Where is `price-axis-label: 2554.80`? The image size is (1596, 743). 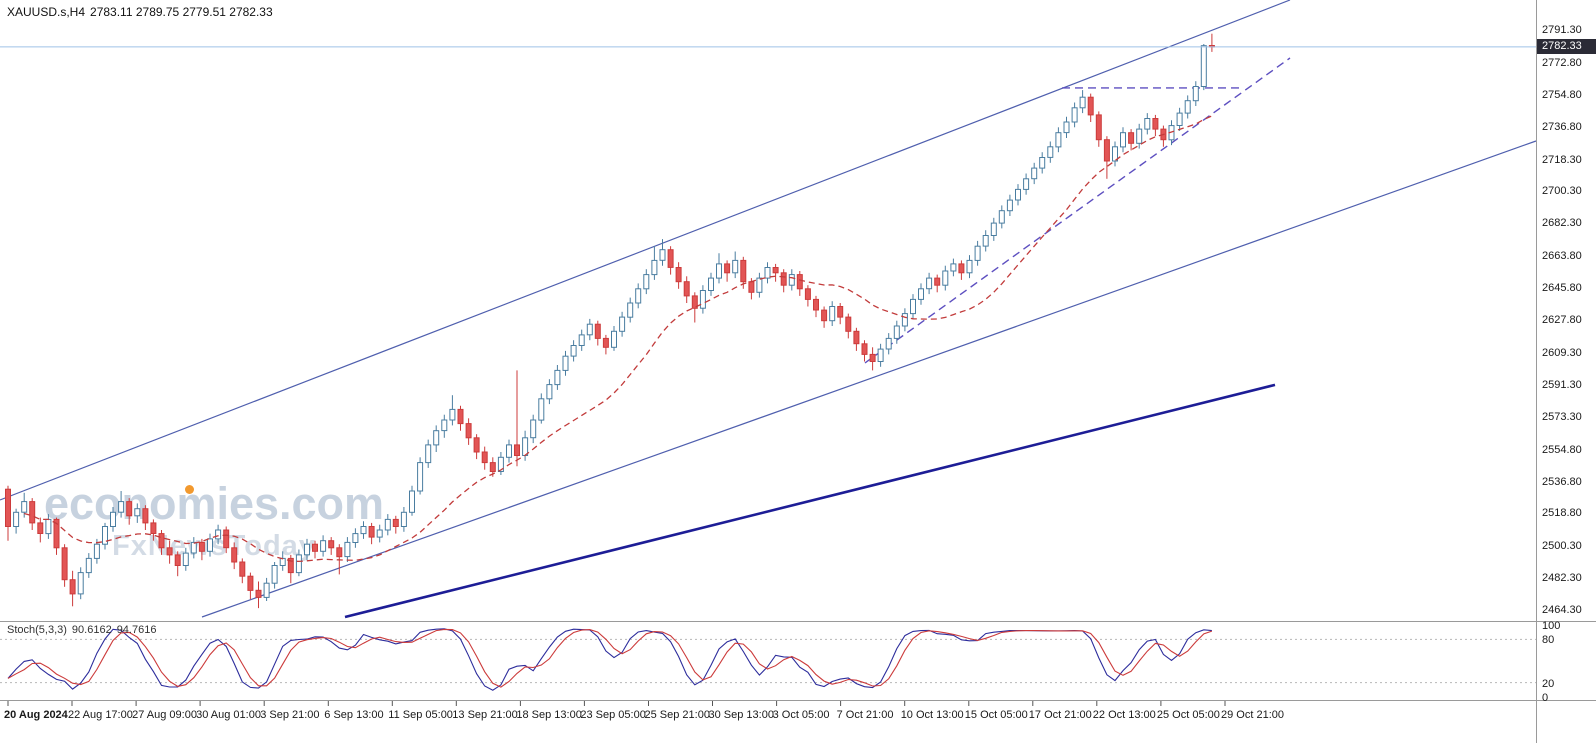 price-axis-label: 2554.80 is located at coordinates (1562, 449).